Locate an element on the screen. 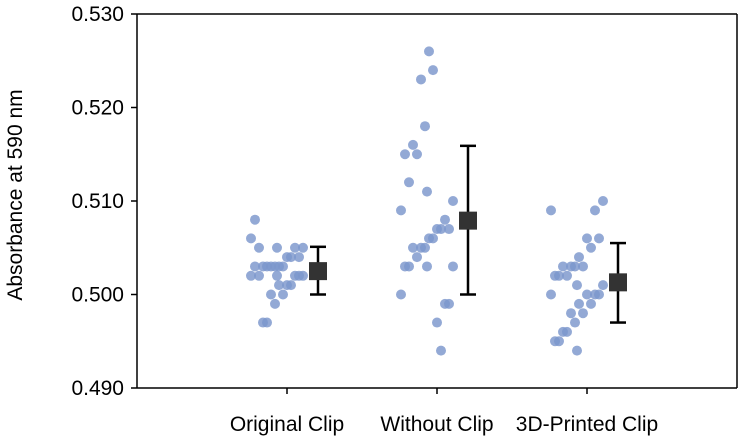  y-ticks: 0.490 0.500 0.510 0.520 0.530 is located at coordinates (104, 201).